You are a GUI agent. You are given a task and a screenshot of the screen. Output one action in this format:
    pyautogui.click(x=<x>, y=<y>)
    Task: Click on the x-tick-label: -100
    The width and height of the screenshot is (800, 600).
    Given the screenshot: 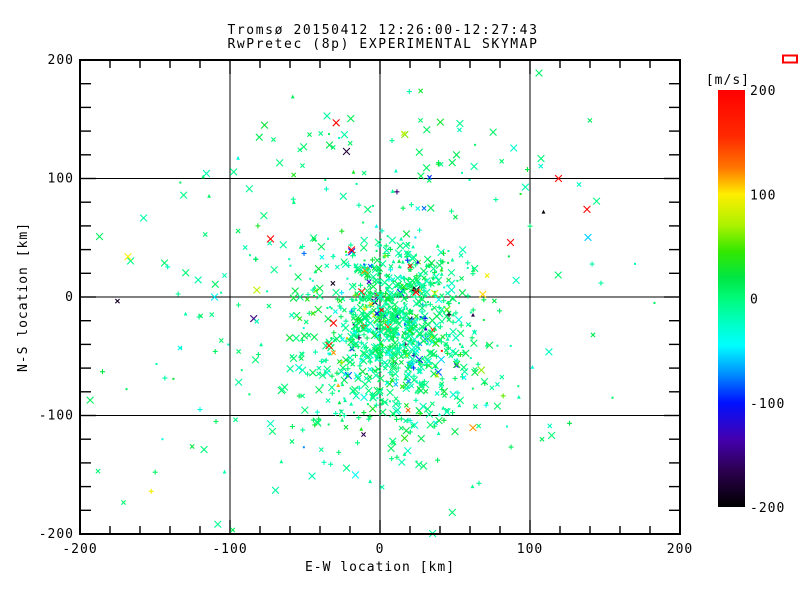 What is the action you would take?
    pyautogui.click(x=229, y=549)
    